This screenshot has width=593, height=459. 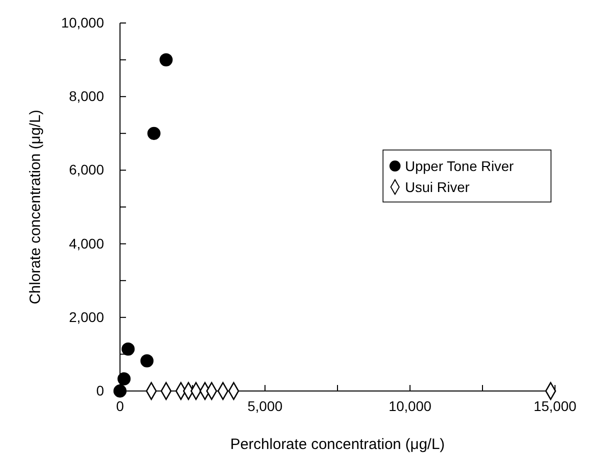 I want to click on x-tick-label: 0, so click(x=120, y=406).